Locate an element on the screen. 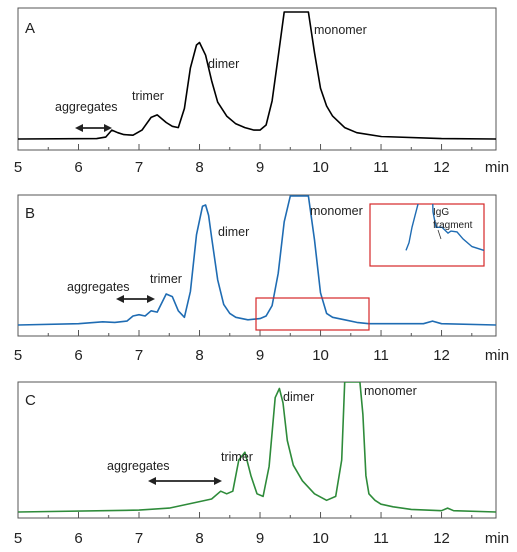 The image size is (517, 552). inset-label-fragment: fragment is located at coordinates (453, 225).